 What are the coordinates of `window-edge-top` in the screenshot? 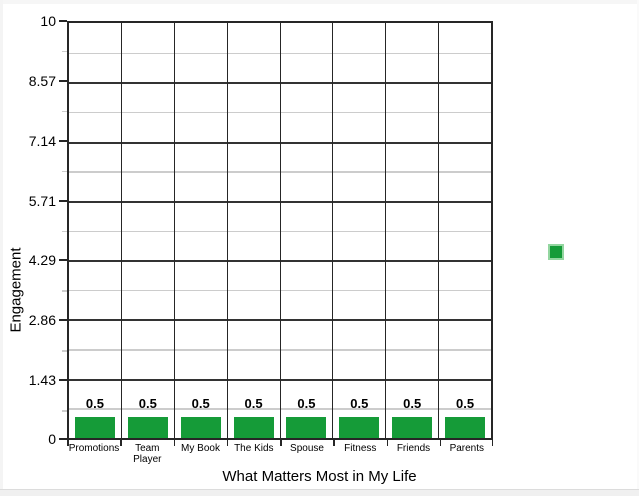 It's located at (319, 2).